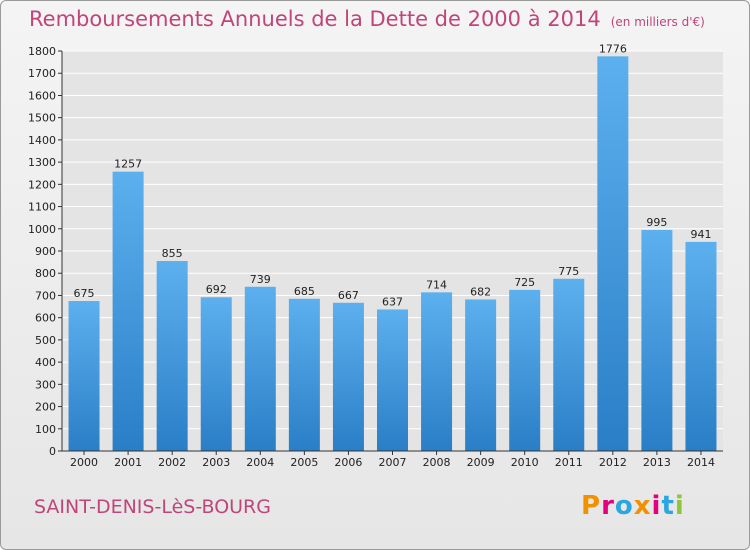 The width and height of the screenshot is (750, 550). I want to click on y-tick-label: 0, so click(52, 451).